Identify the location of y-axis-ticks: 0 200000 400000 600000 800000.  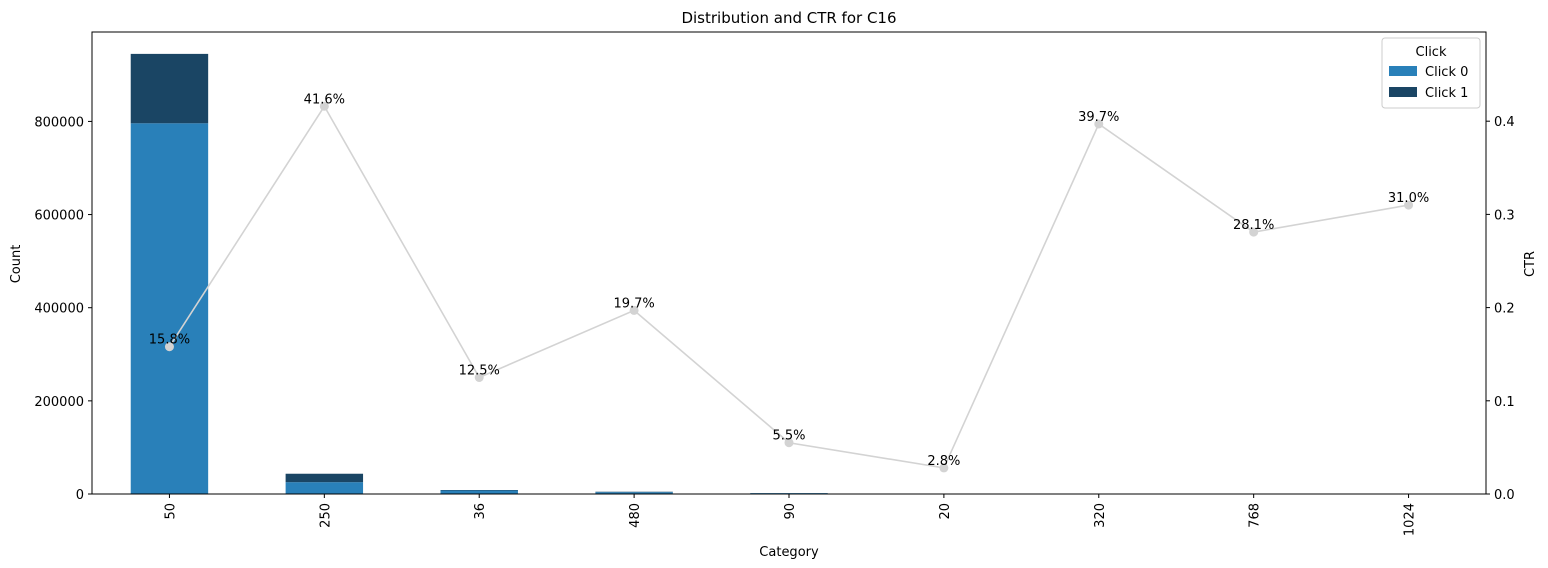
(63, 309).